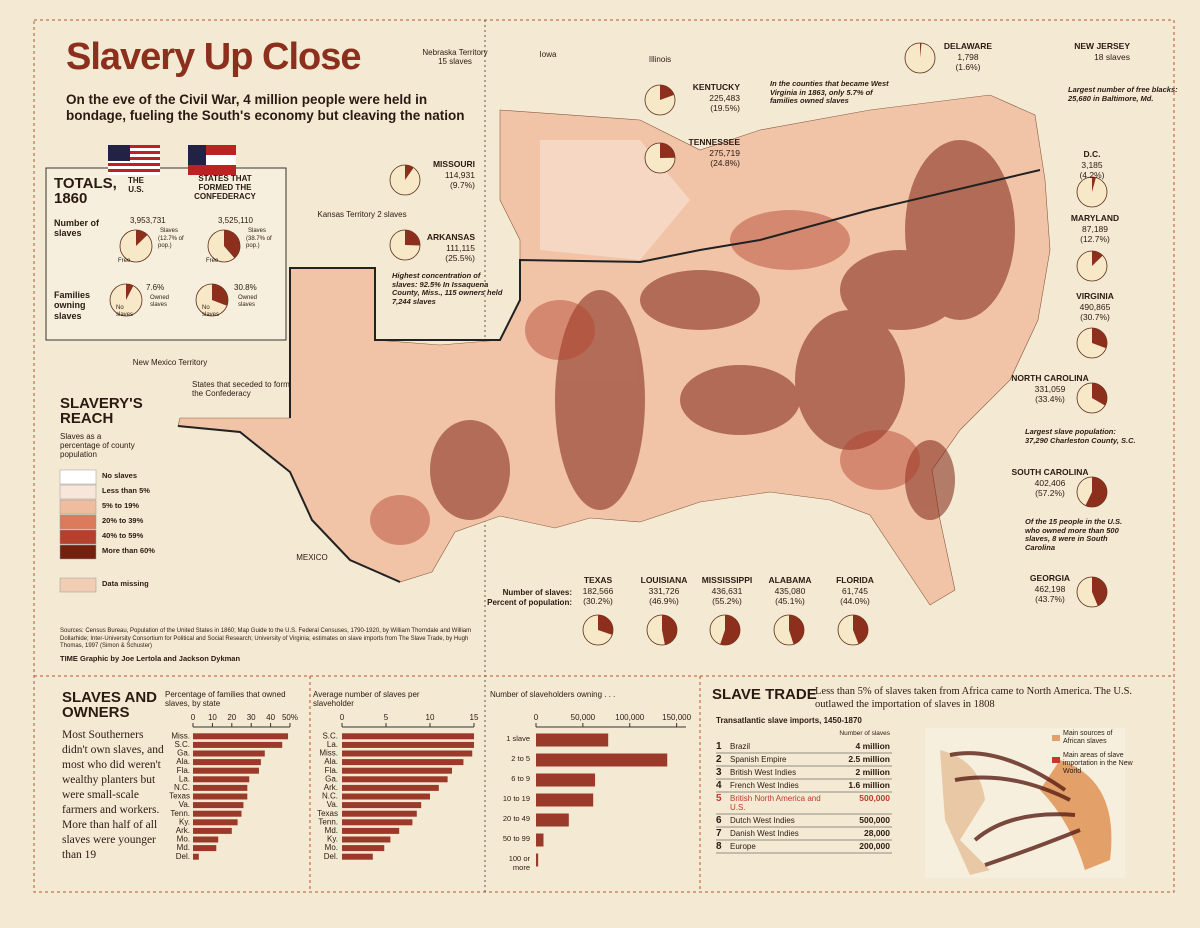 This screenshot has height=928, width=1200. I want to click on state-slaves: 18 slaves, so click(1112, 57).